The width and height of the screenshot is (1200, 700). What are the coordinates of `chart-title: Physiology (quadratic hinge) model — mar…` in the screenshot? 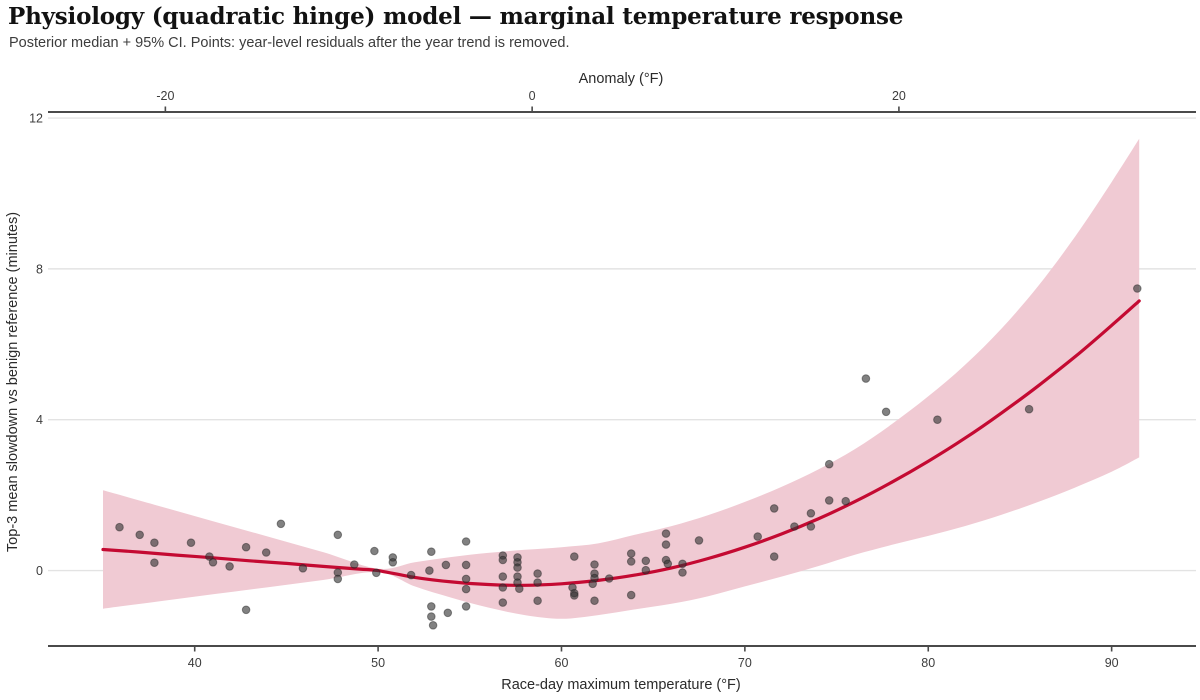 It's located at (456, 16).